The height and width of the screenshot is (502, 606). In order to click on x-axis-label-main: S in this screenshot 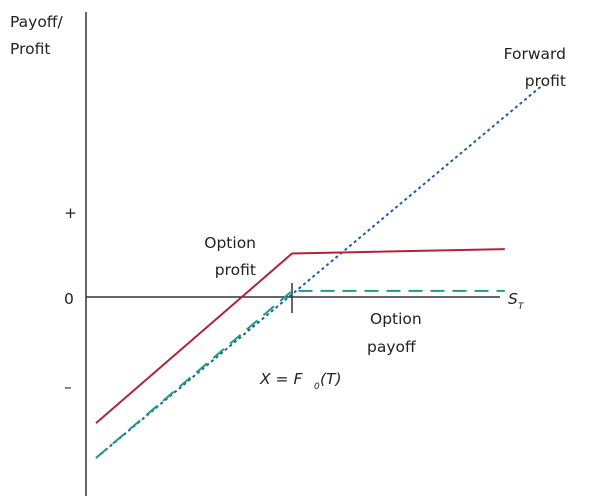, I will do `click(513, 299)`.